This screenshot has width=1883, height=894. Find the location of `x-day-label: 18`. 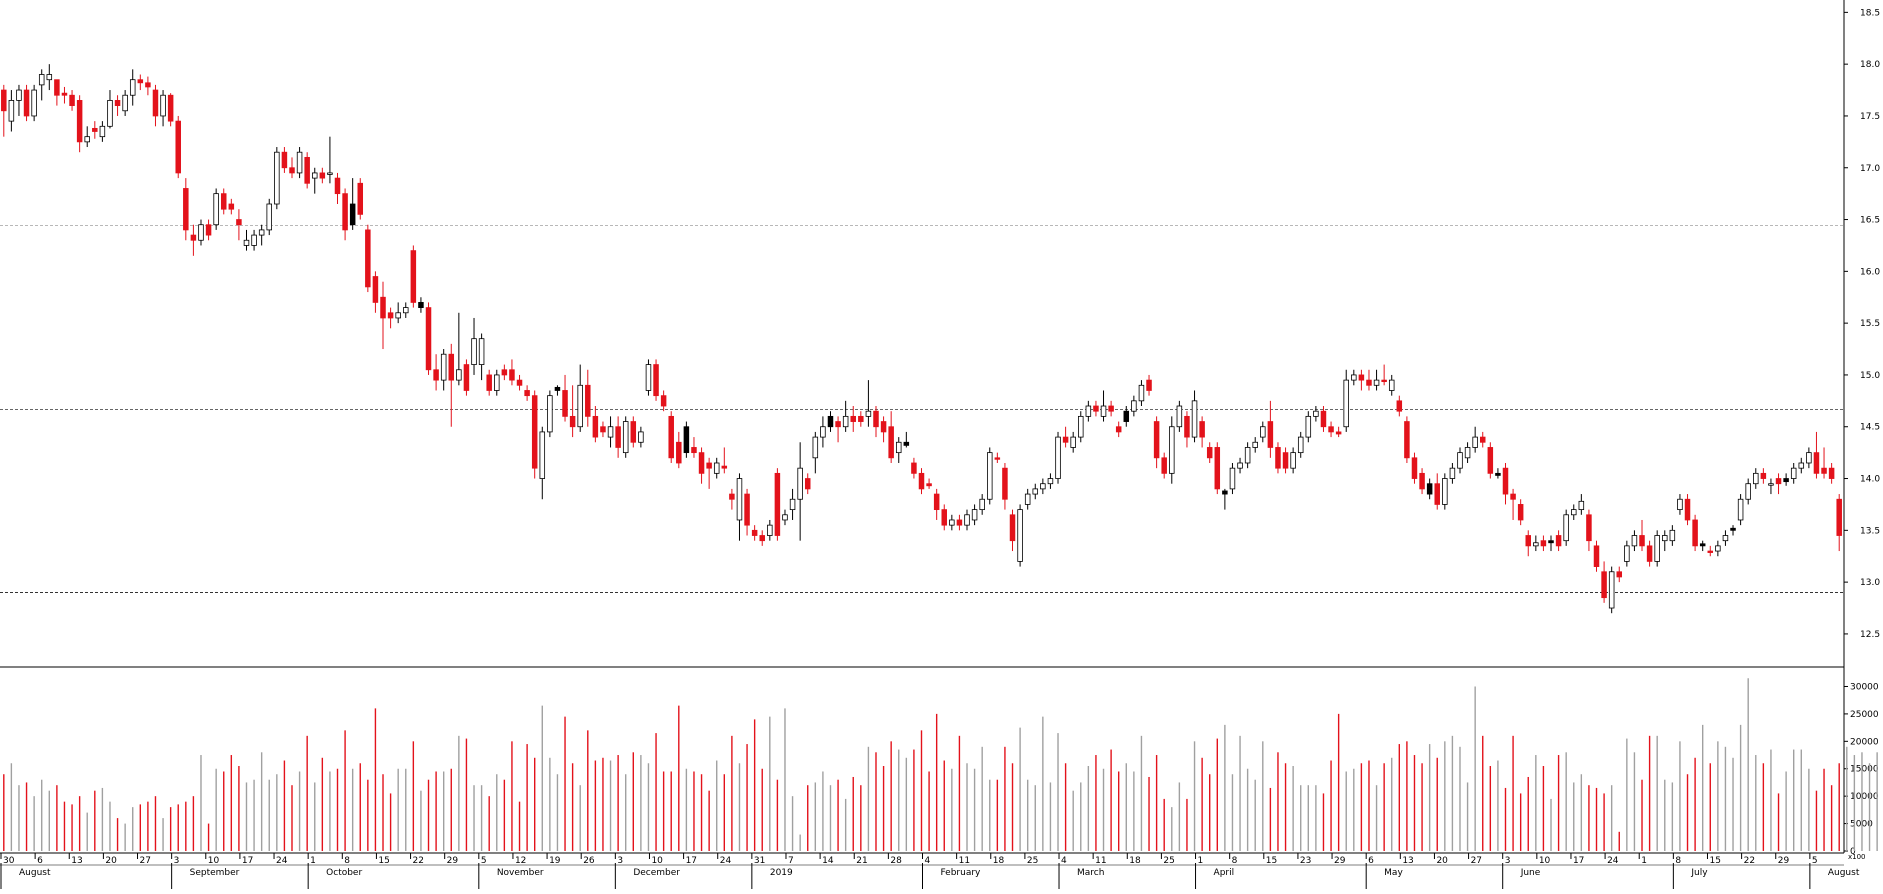

x-day-label: 18 is located at coordinates (999, 861).